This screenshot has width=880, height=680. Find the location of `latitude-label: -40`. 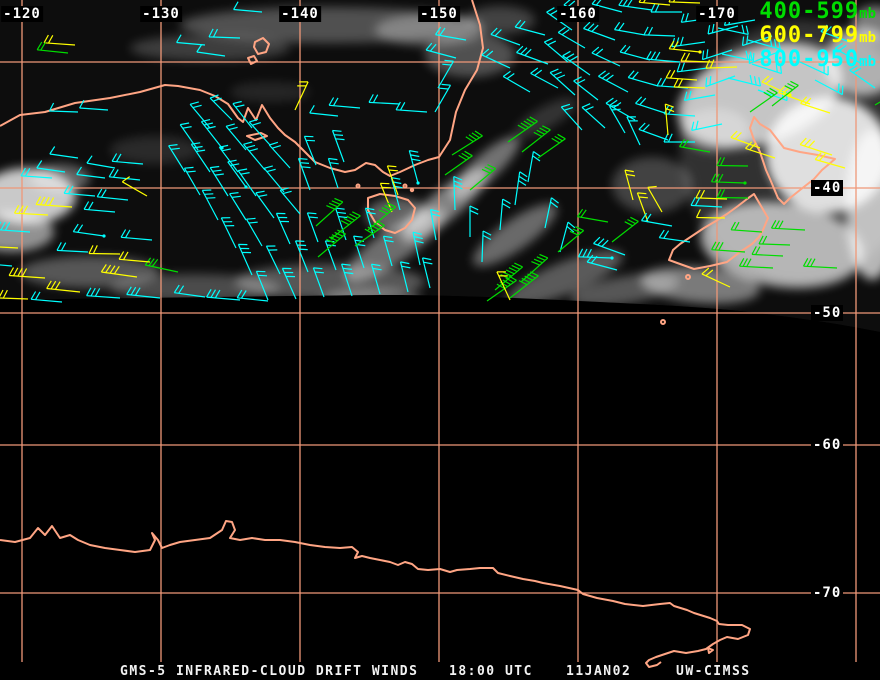

latitude-label: -40 is located at coordinates (827, 188).